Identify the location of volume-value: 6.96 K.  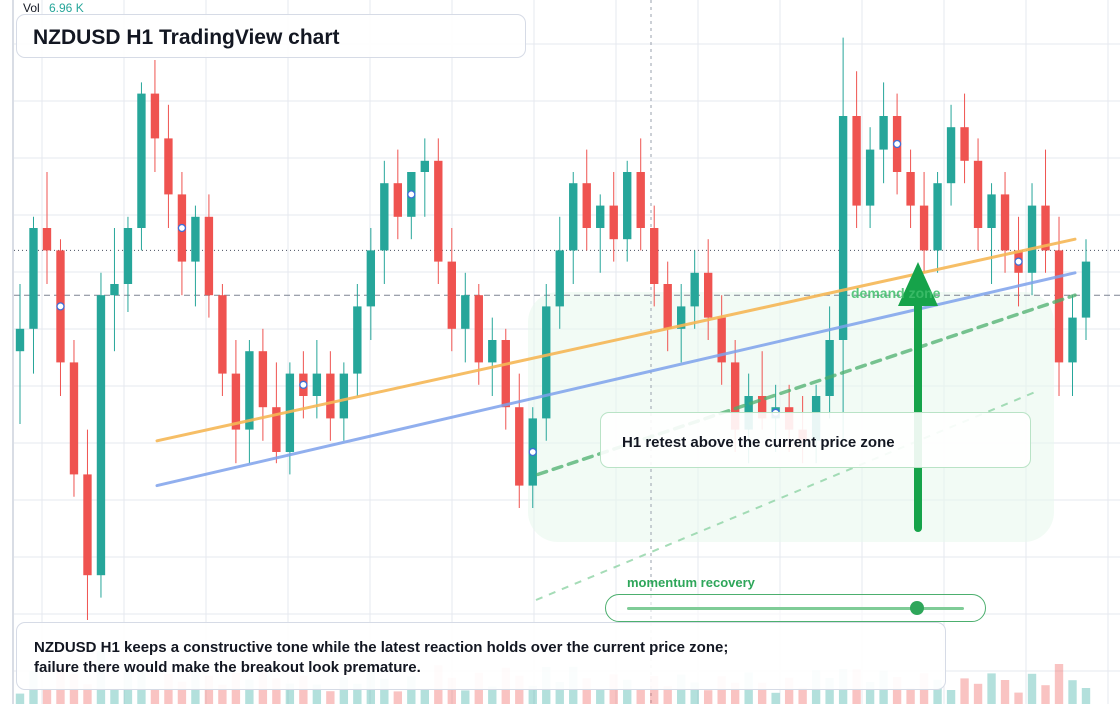
(66, 8).